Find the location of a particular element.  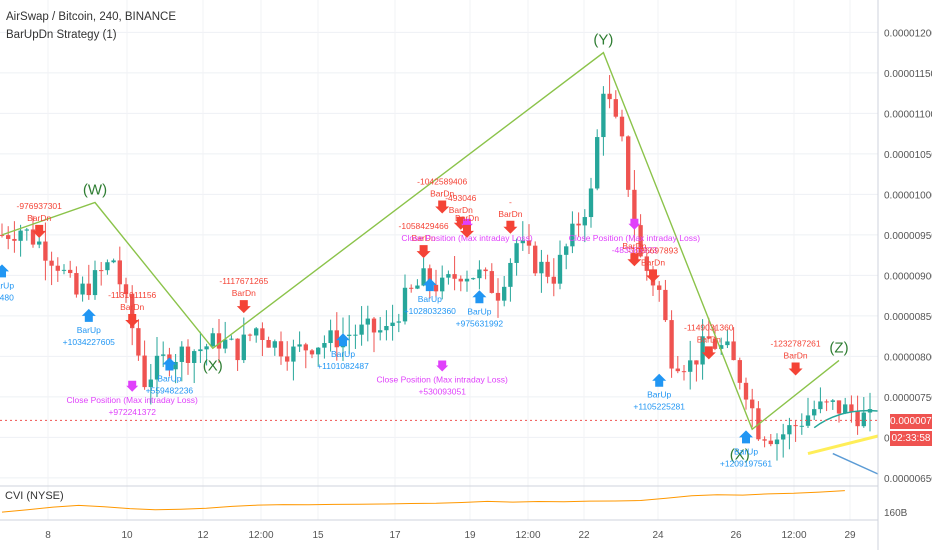

time-tick-label: 24 is located at coordinates (658, 535).